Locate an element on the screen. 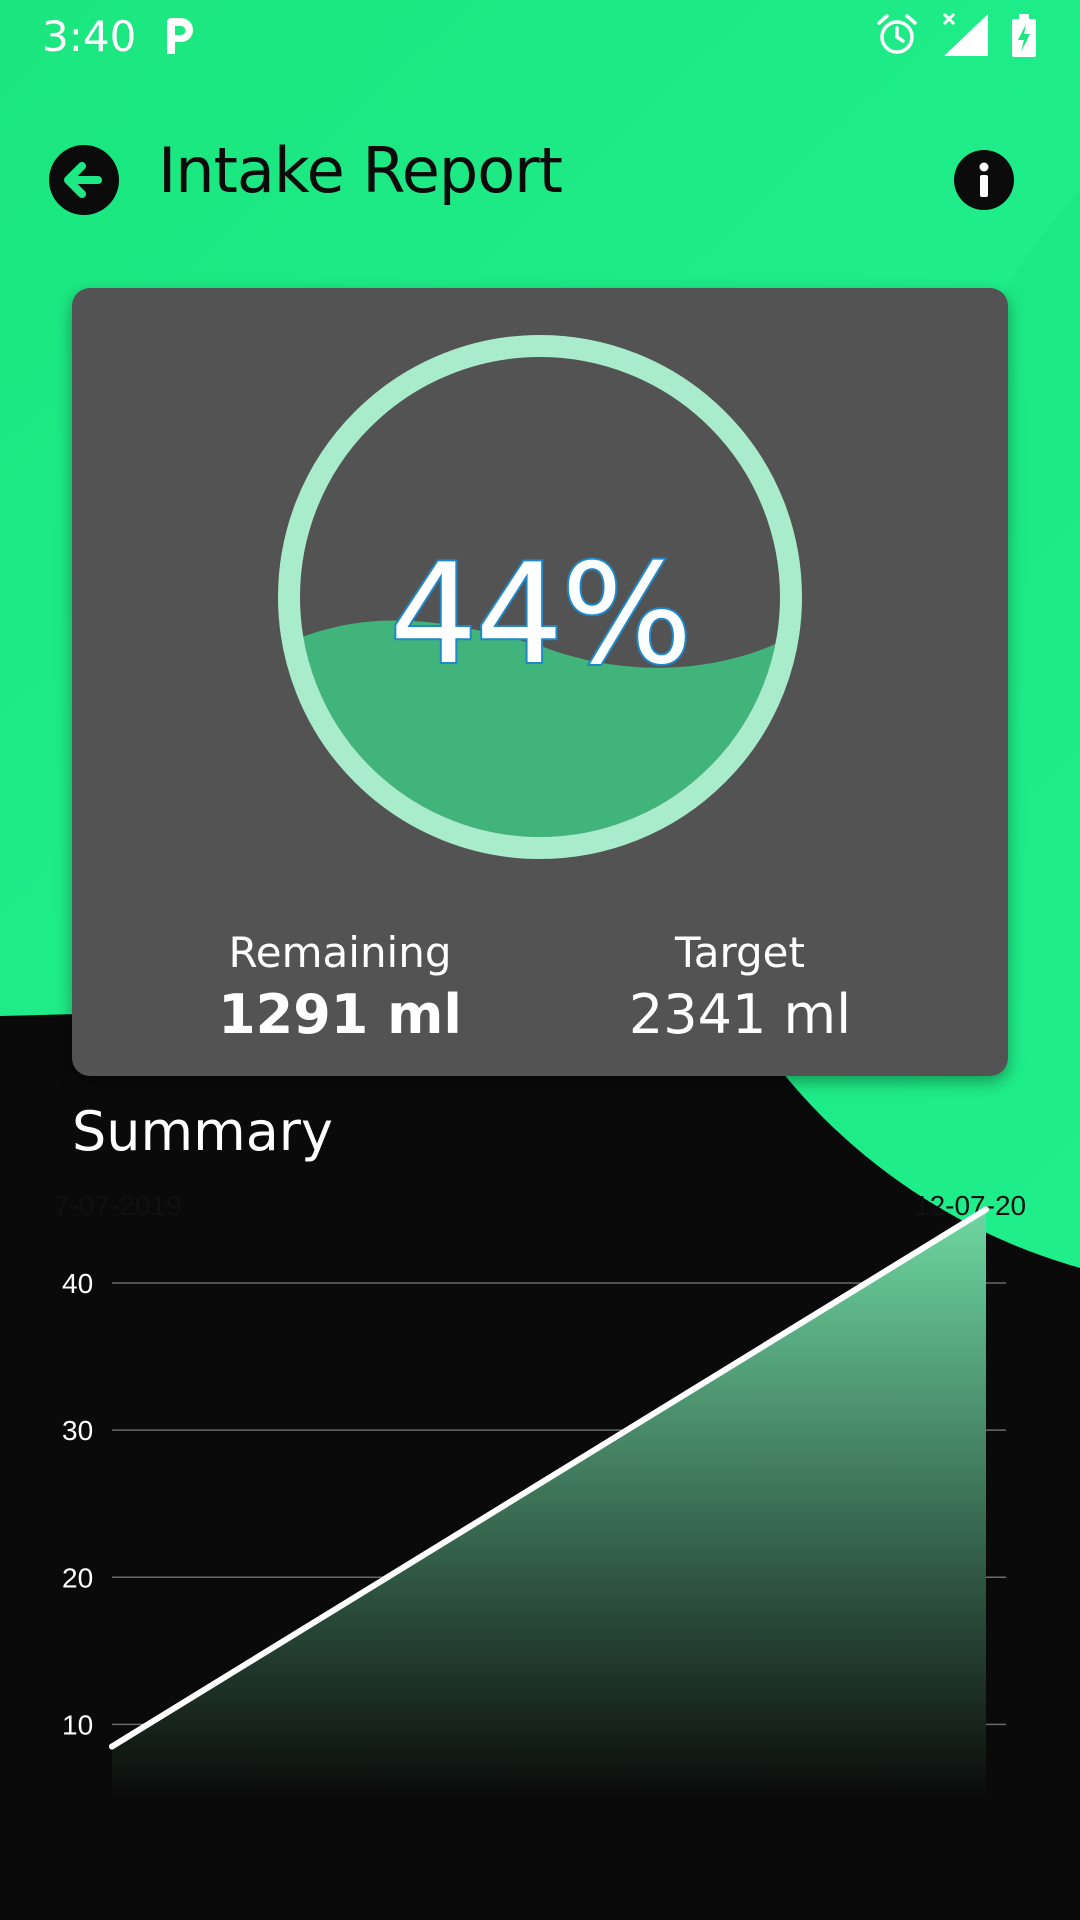  p-icon is located at coordinates (180, 36).